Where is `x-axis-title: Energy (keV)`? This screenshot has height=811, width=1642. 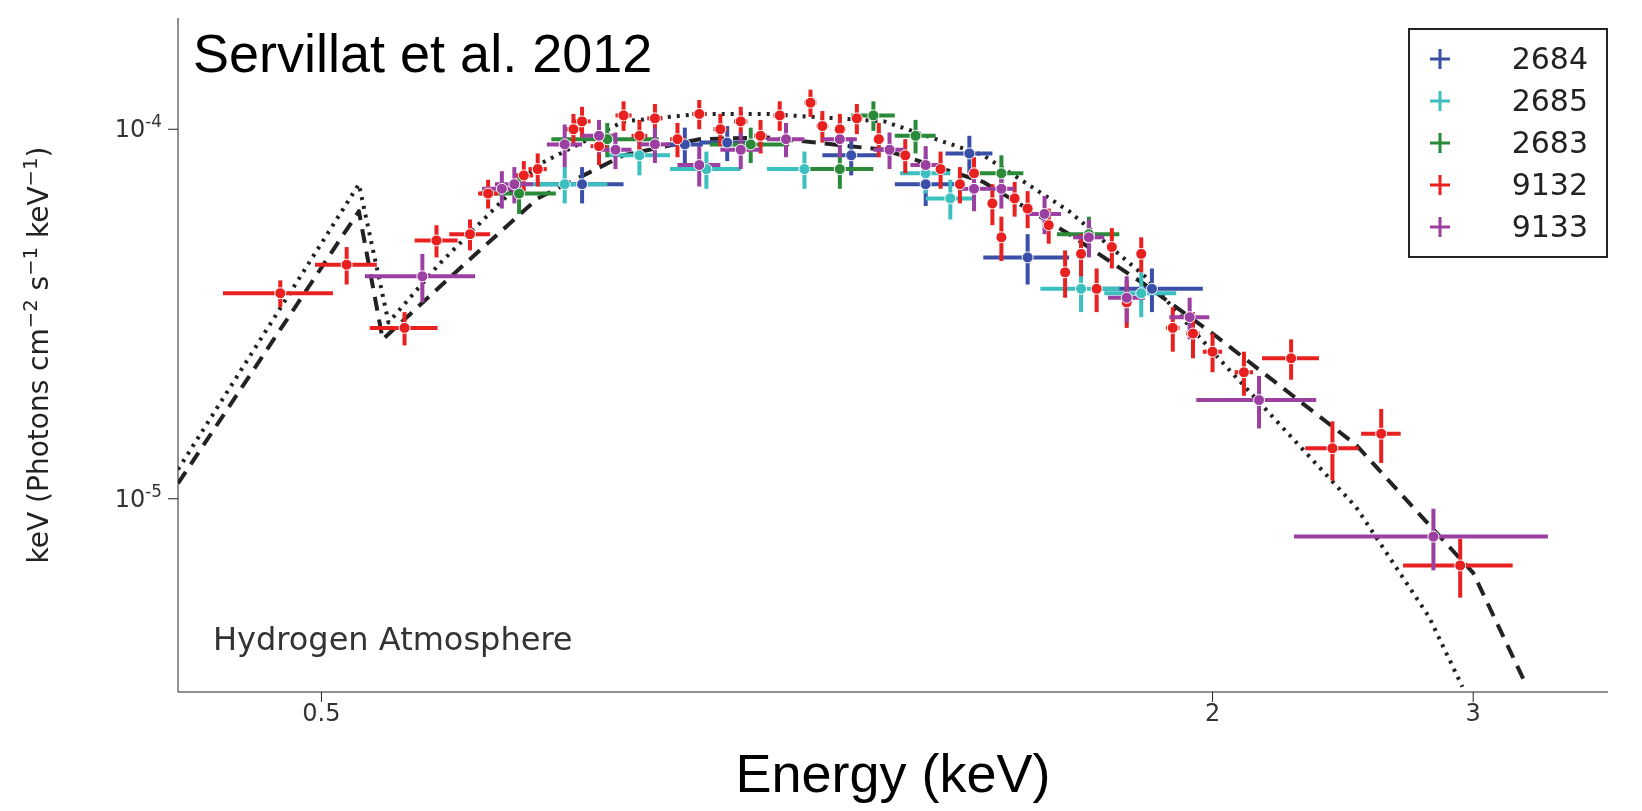
x-axis-title: Energy (keV) is located at coordinates (893, 773).